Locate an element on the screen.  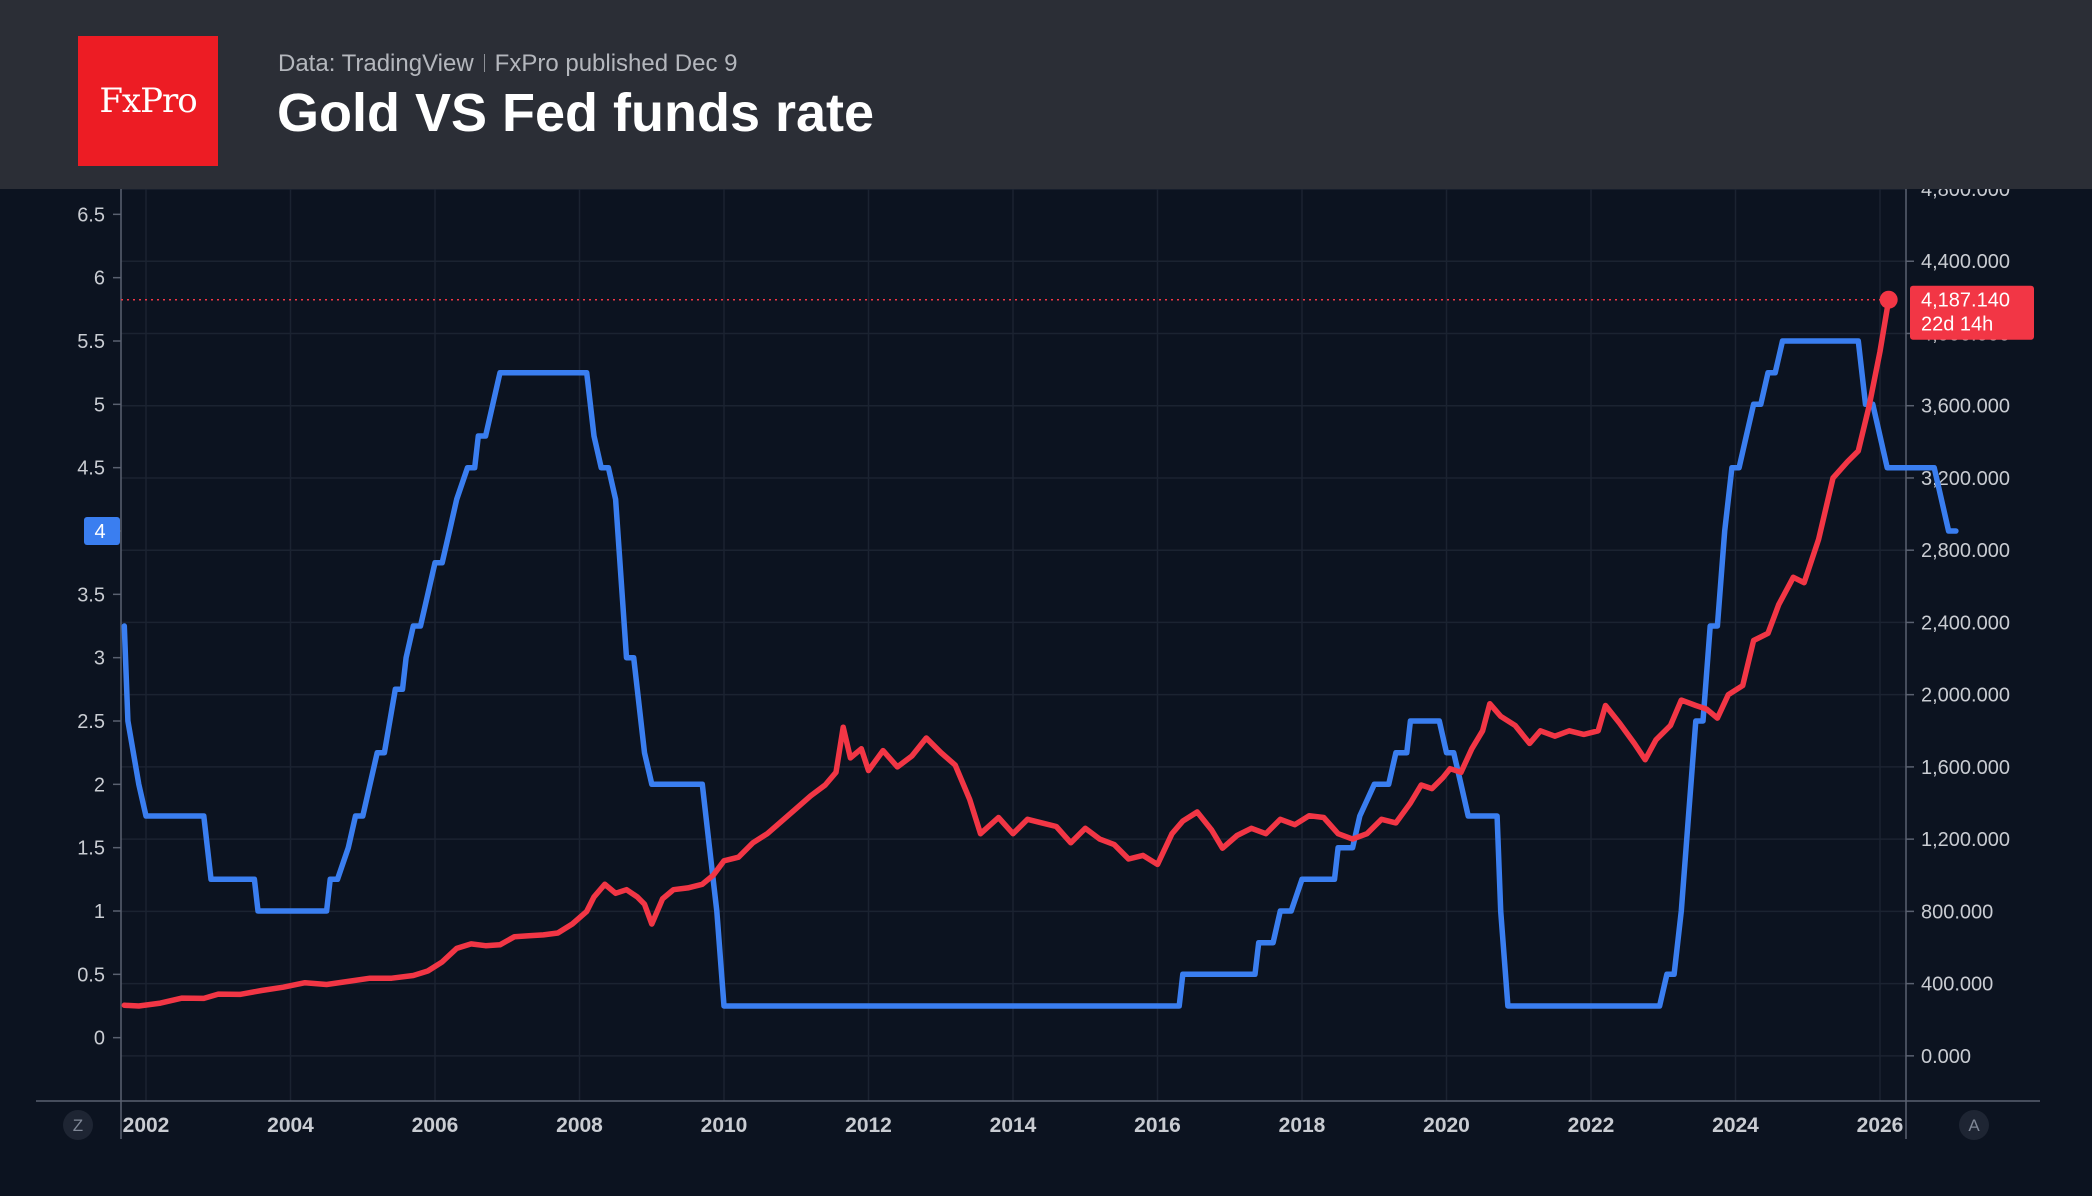
x-tick-label: 2018 is located at coordinates (1302, 1125).